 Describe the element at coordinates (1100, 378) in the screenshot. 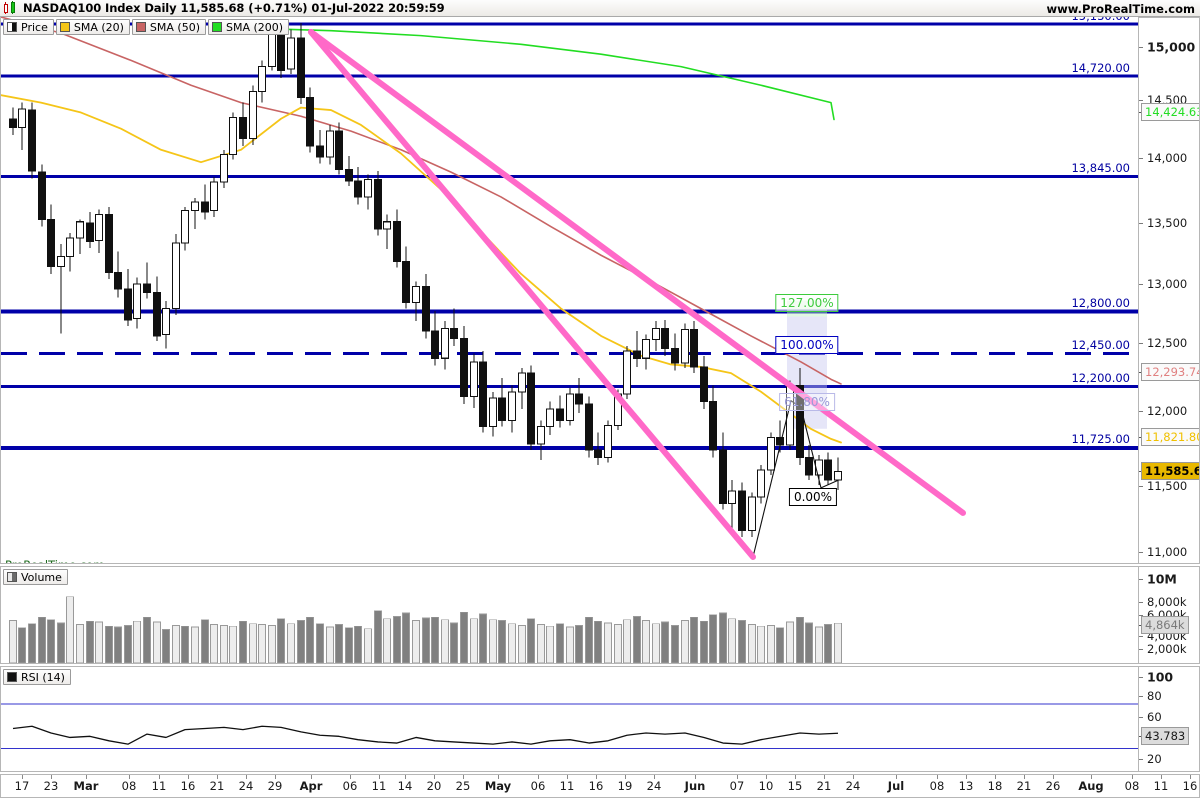

I see `hline-price-label-5: 12,200.00` at that location.